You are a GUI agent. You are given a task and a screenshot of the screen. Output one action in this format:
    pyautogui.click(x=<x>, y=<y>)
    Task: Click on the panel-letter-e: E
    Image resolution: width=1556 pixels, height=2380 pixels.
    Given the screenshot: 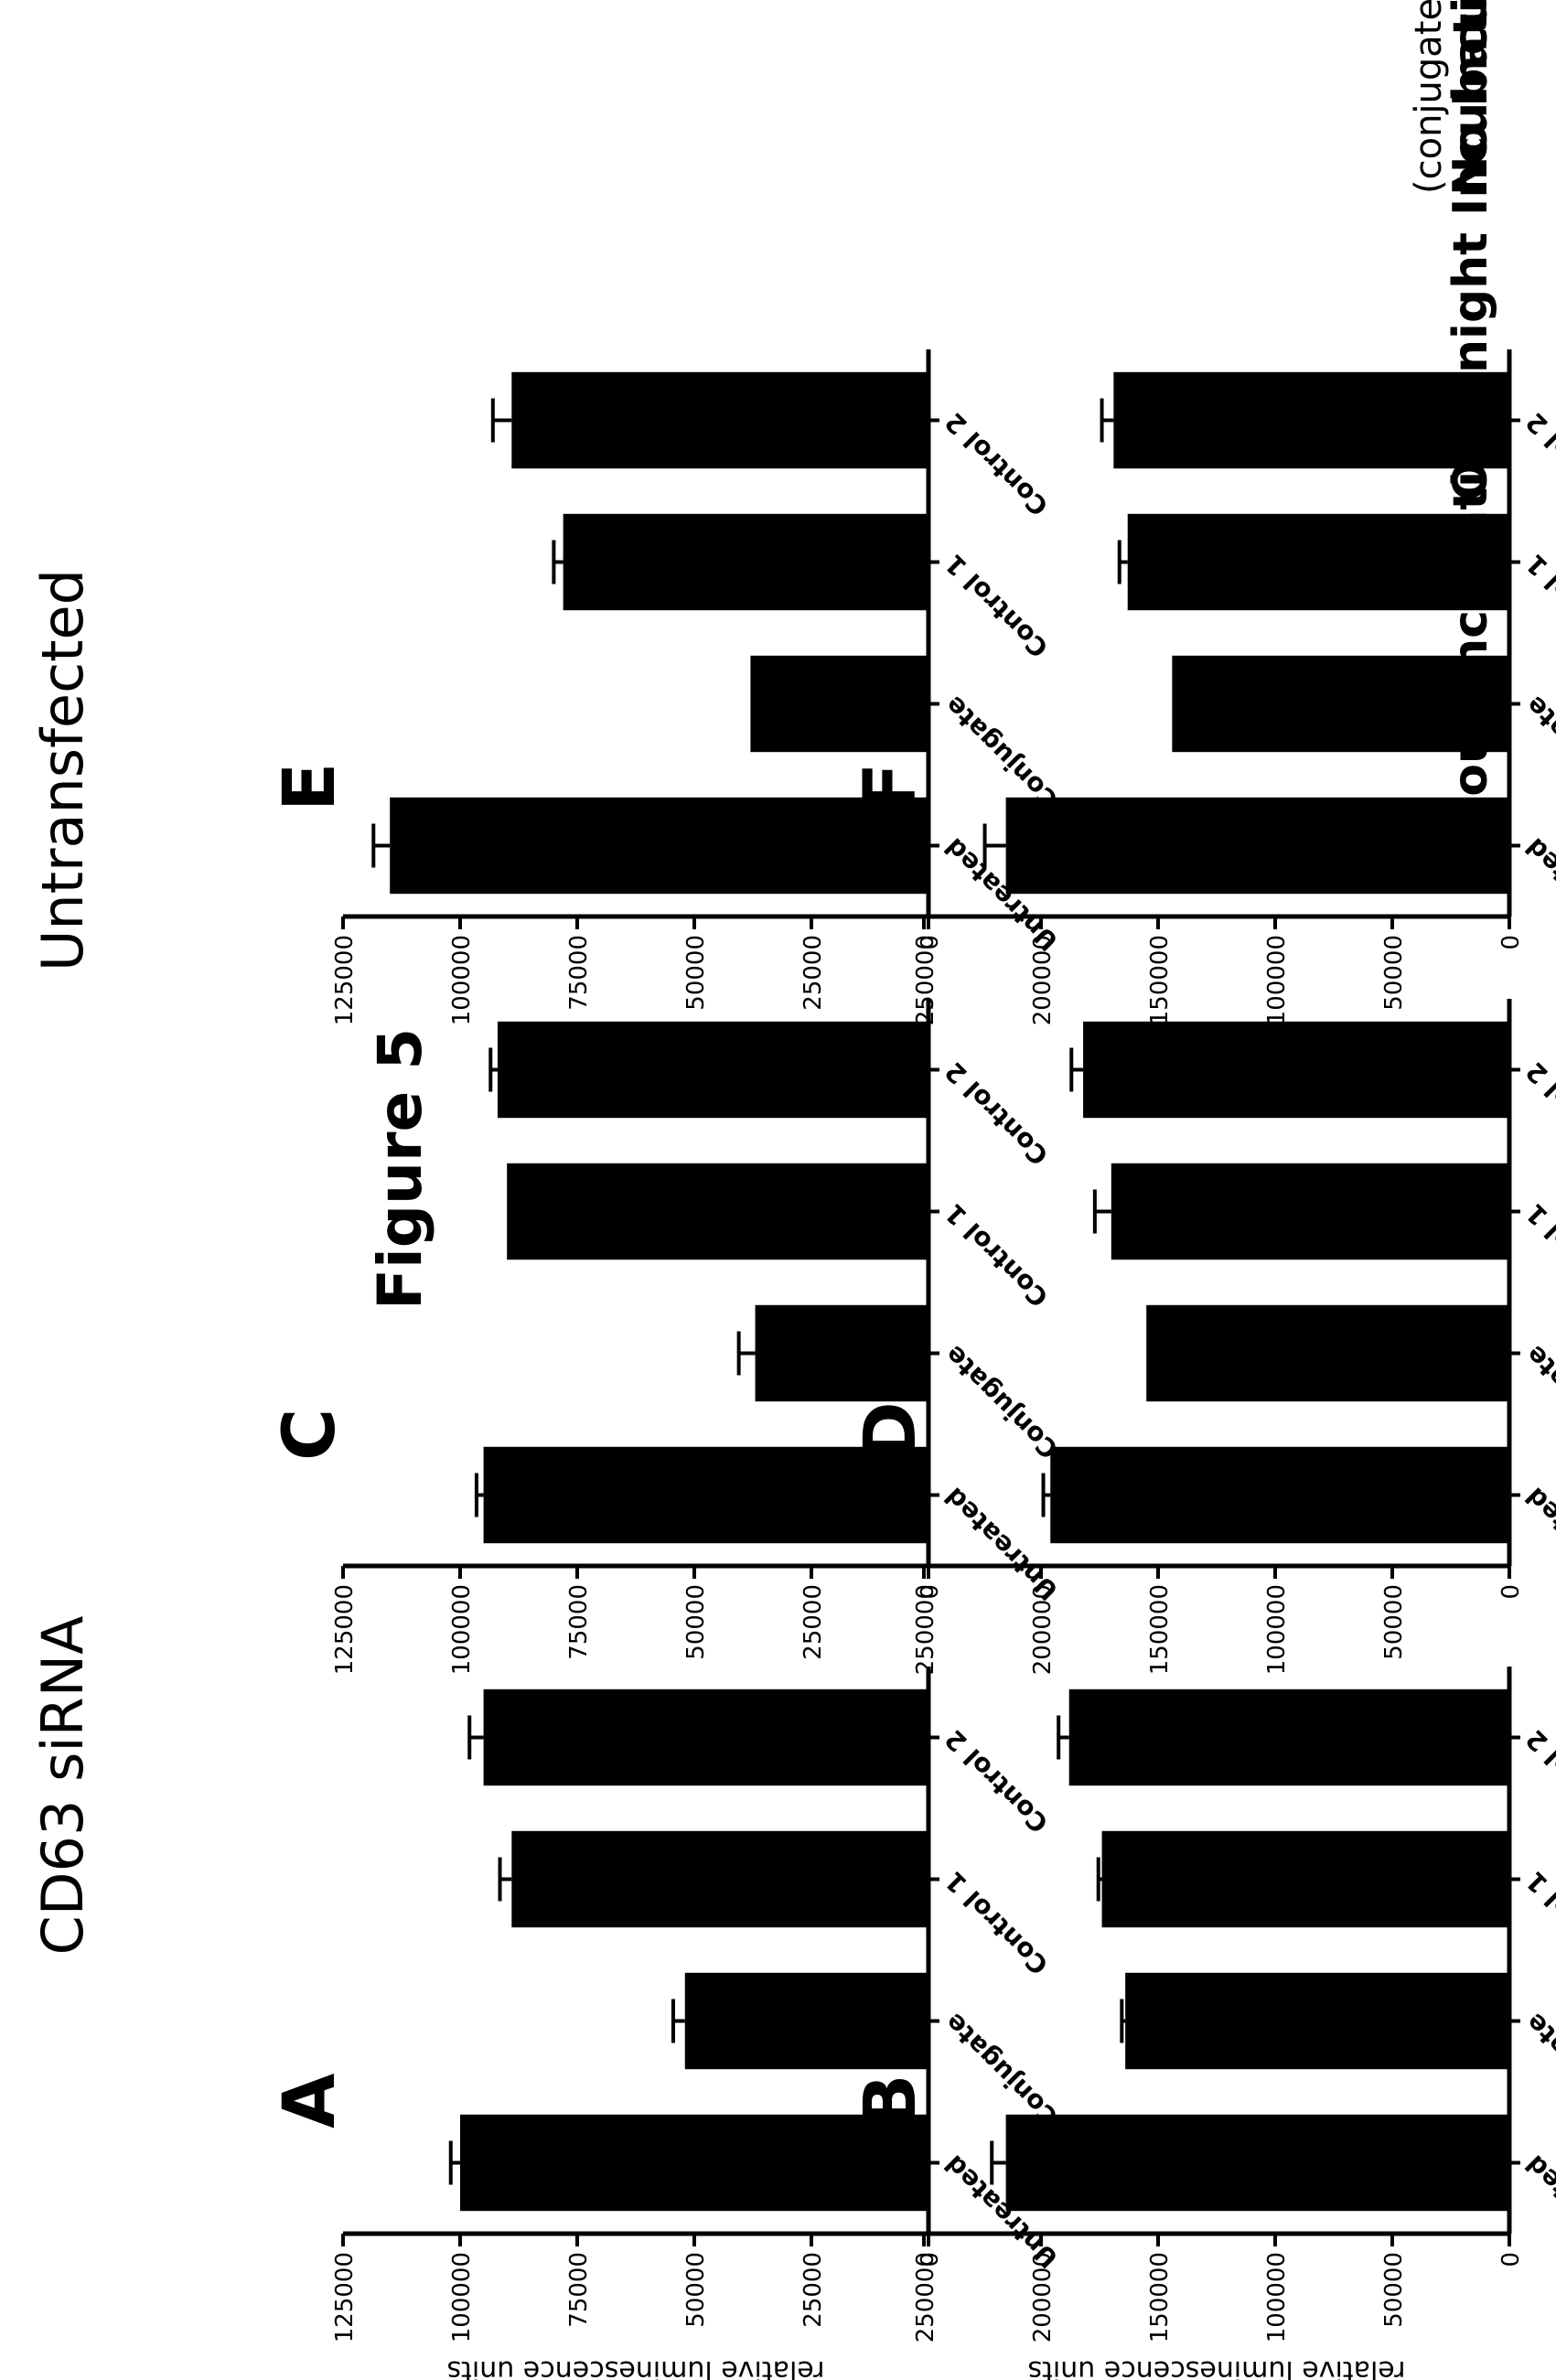 What is the action you would take?
    pyautogui.click(x=310, y=787)
    